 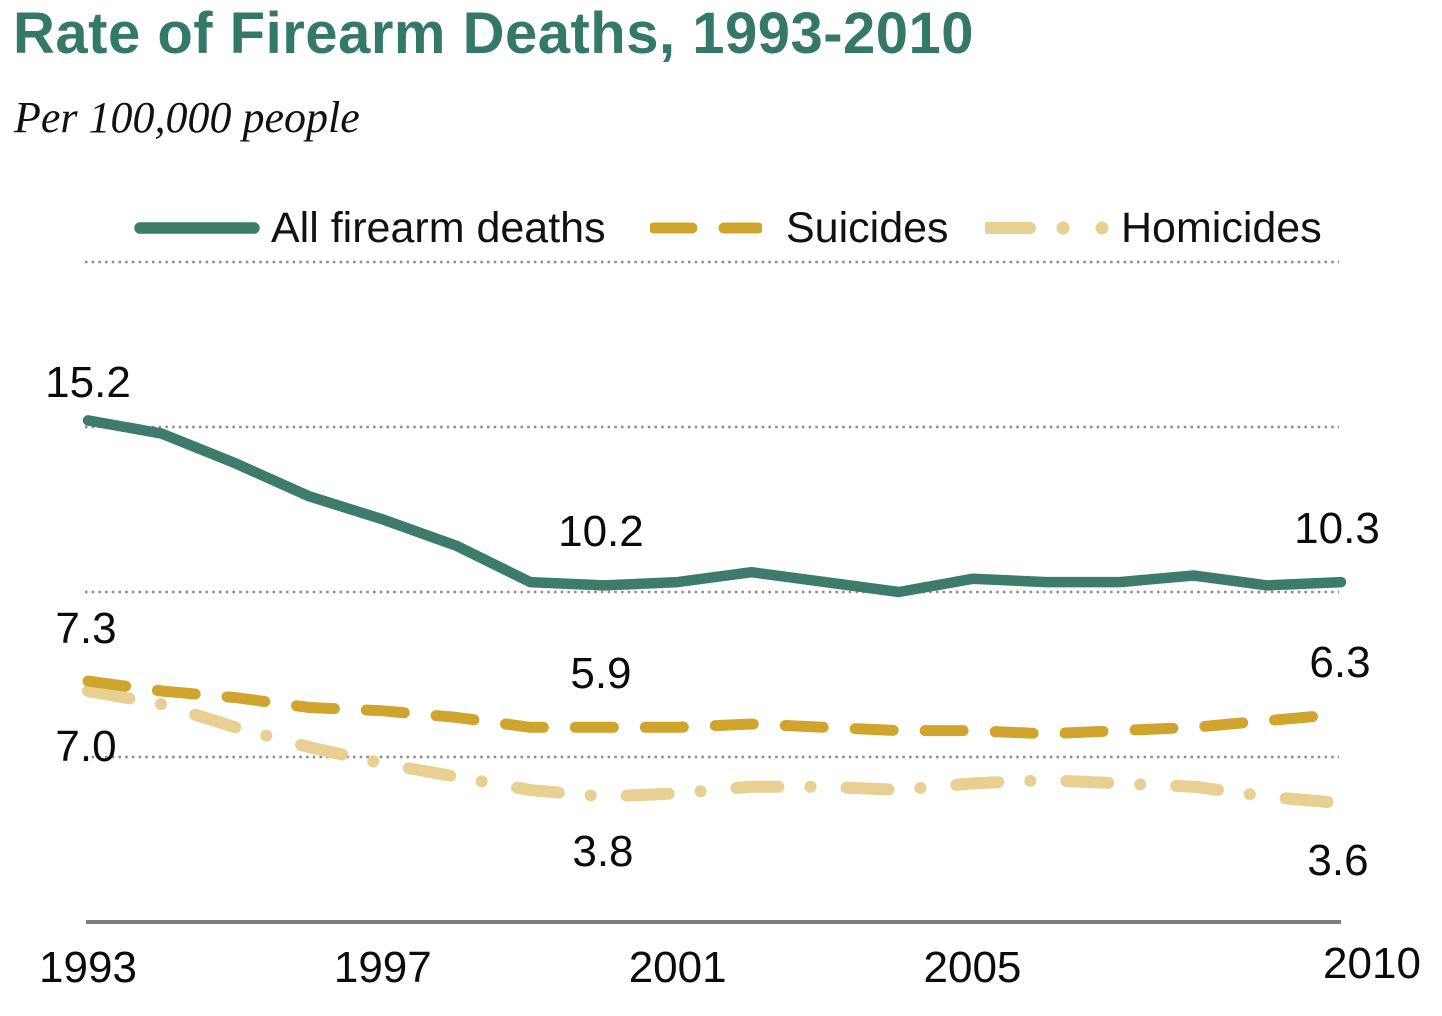 I want to click on legend-swatch-solid-line, so click(x=197, y=228).